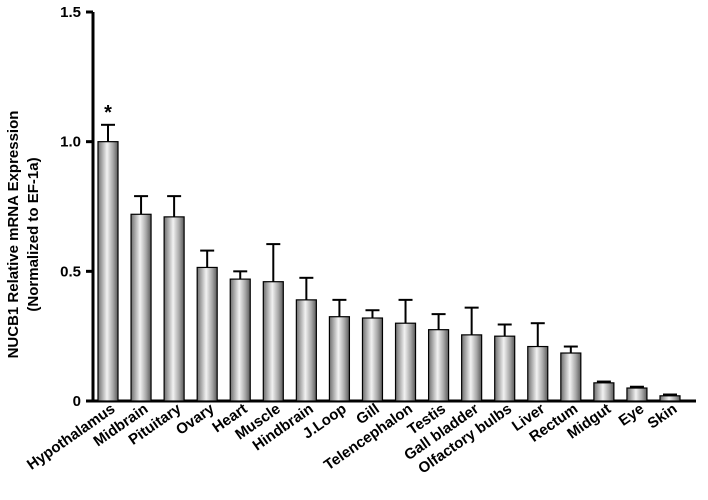 The width and height of the screenshot is (708, 500). Describe the element at coordinates (33, 234) in the screenshot. I see `y-axis-title-line2: (Normalized to EF-1a)` at that location.